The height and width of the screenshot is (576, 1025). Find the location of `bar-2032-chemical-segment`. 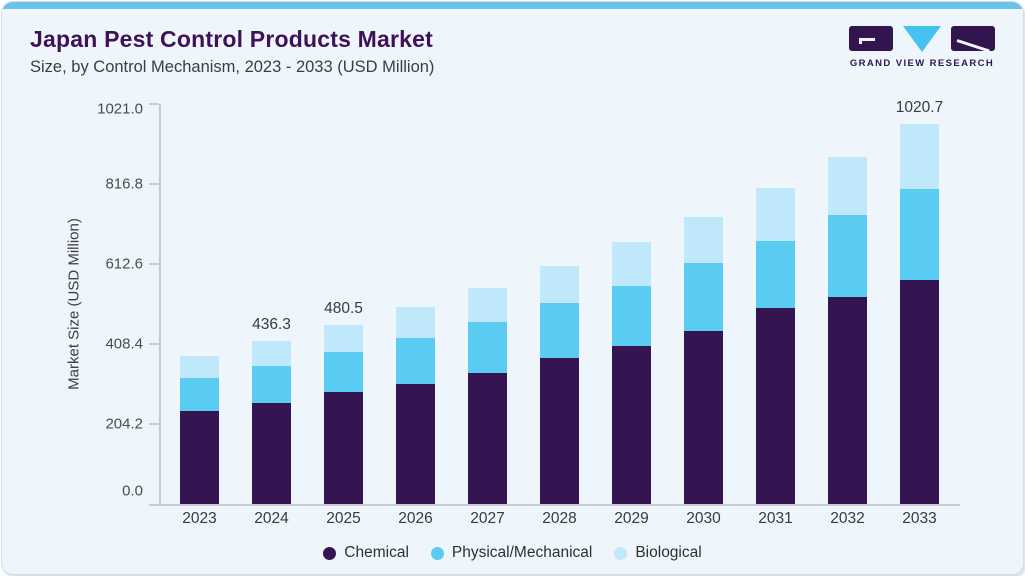

bar-2032-chemical-segment is located at coordinates (847, 400).